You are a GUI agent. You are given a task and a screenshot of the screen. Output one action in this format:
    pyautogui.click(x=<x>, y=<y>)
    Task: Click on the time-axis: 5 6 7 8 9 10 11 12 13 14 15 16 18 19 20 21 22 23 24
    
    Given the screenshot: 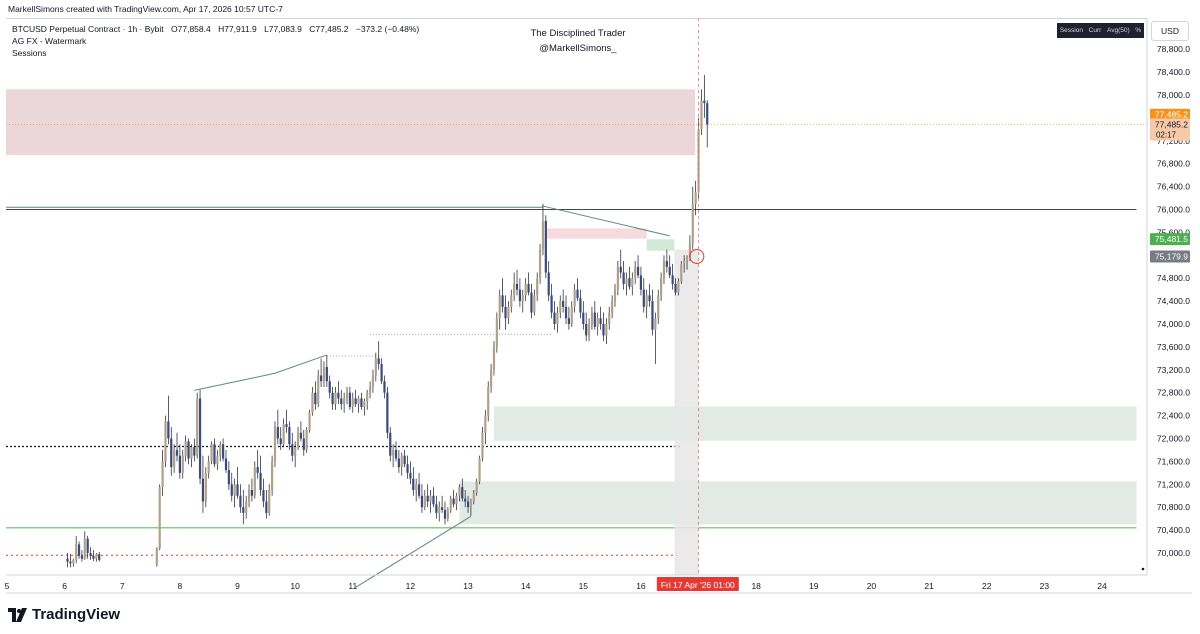 What is the action you would take?
    pyautogui.click(x=556, y=586)
    